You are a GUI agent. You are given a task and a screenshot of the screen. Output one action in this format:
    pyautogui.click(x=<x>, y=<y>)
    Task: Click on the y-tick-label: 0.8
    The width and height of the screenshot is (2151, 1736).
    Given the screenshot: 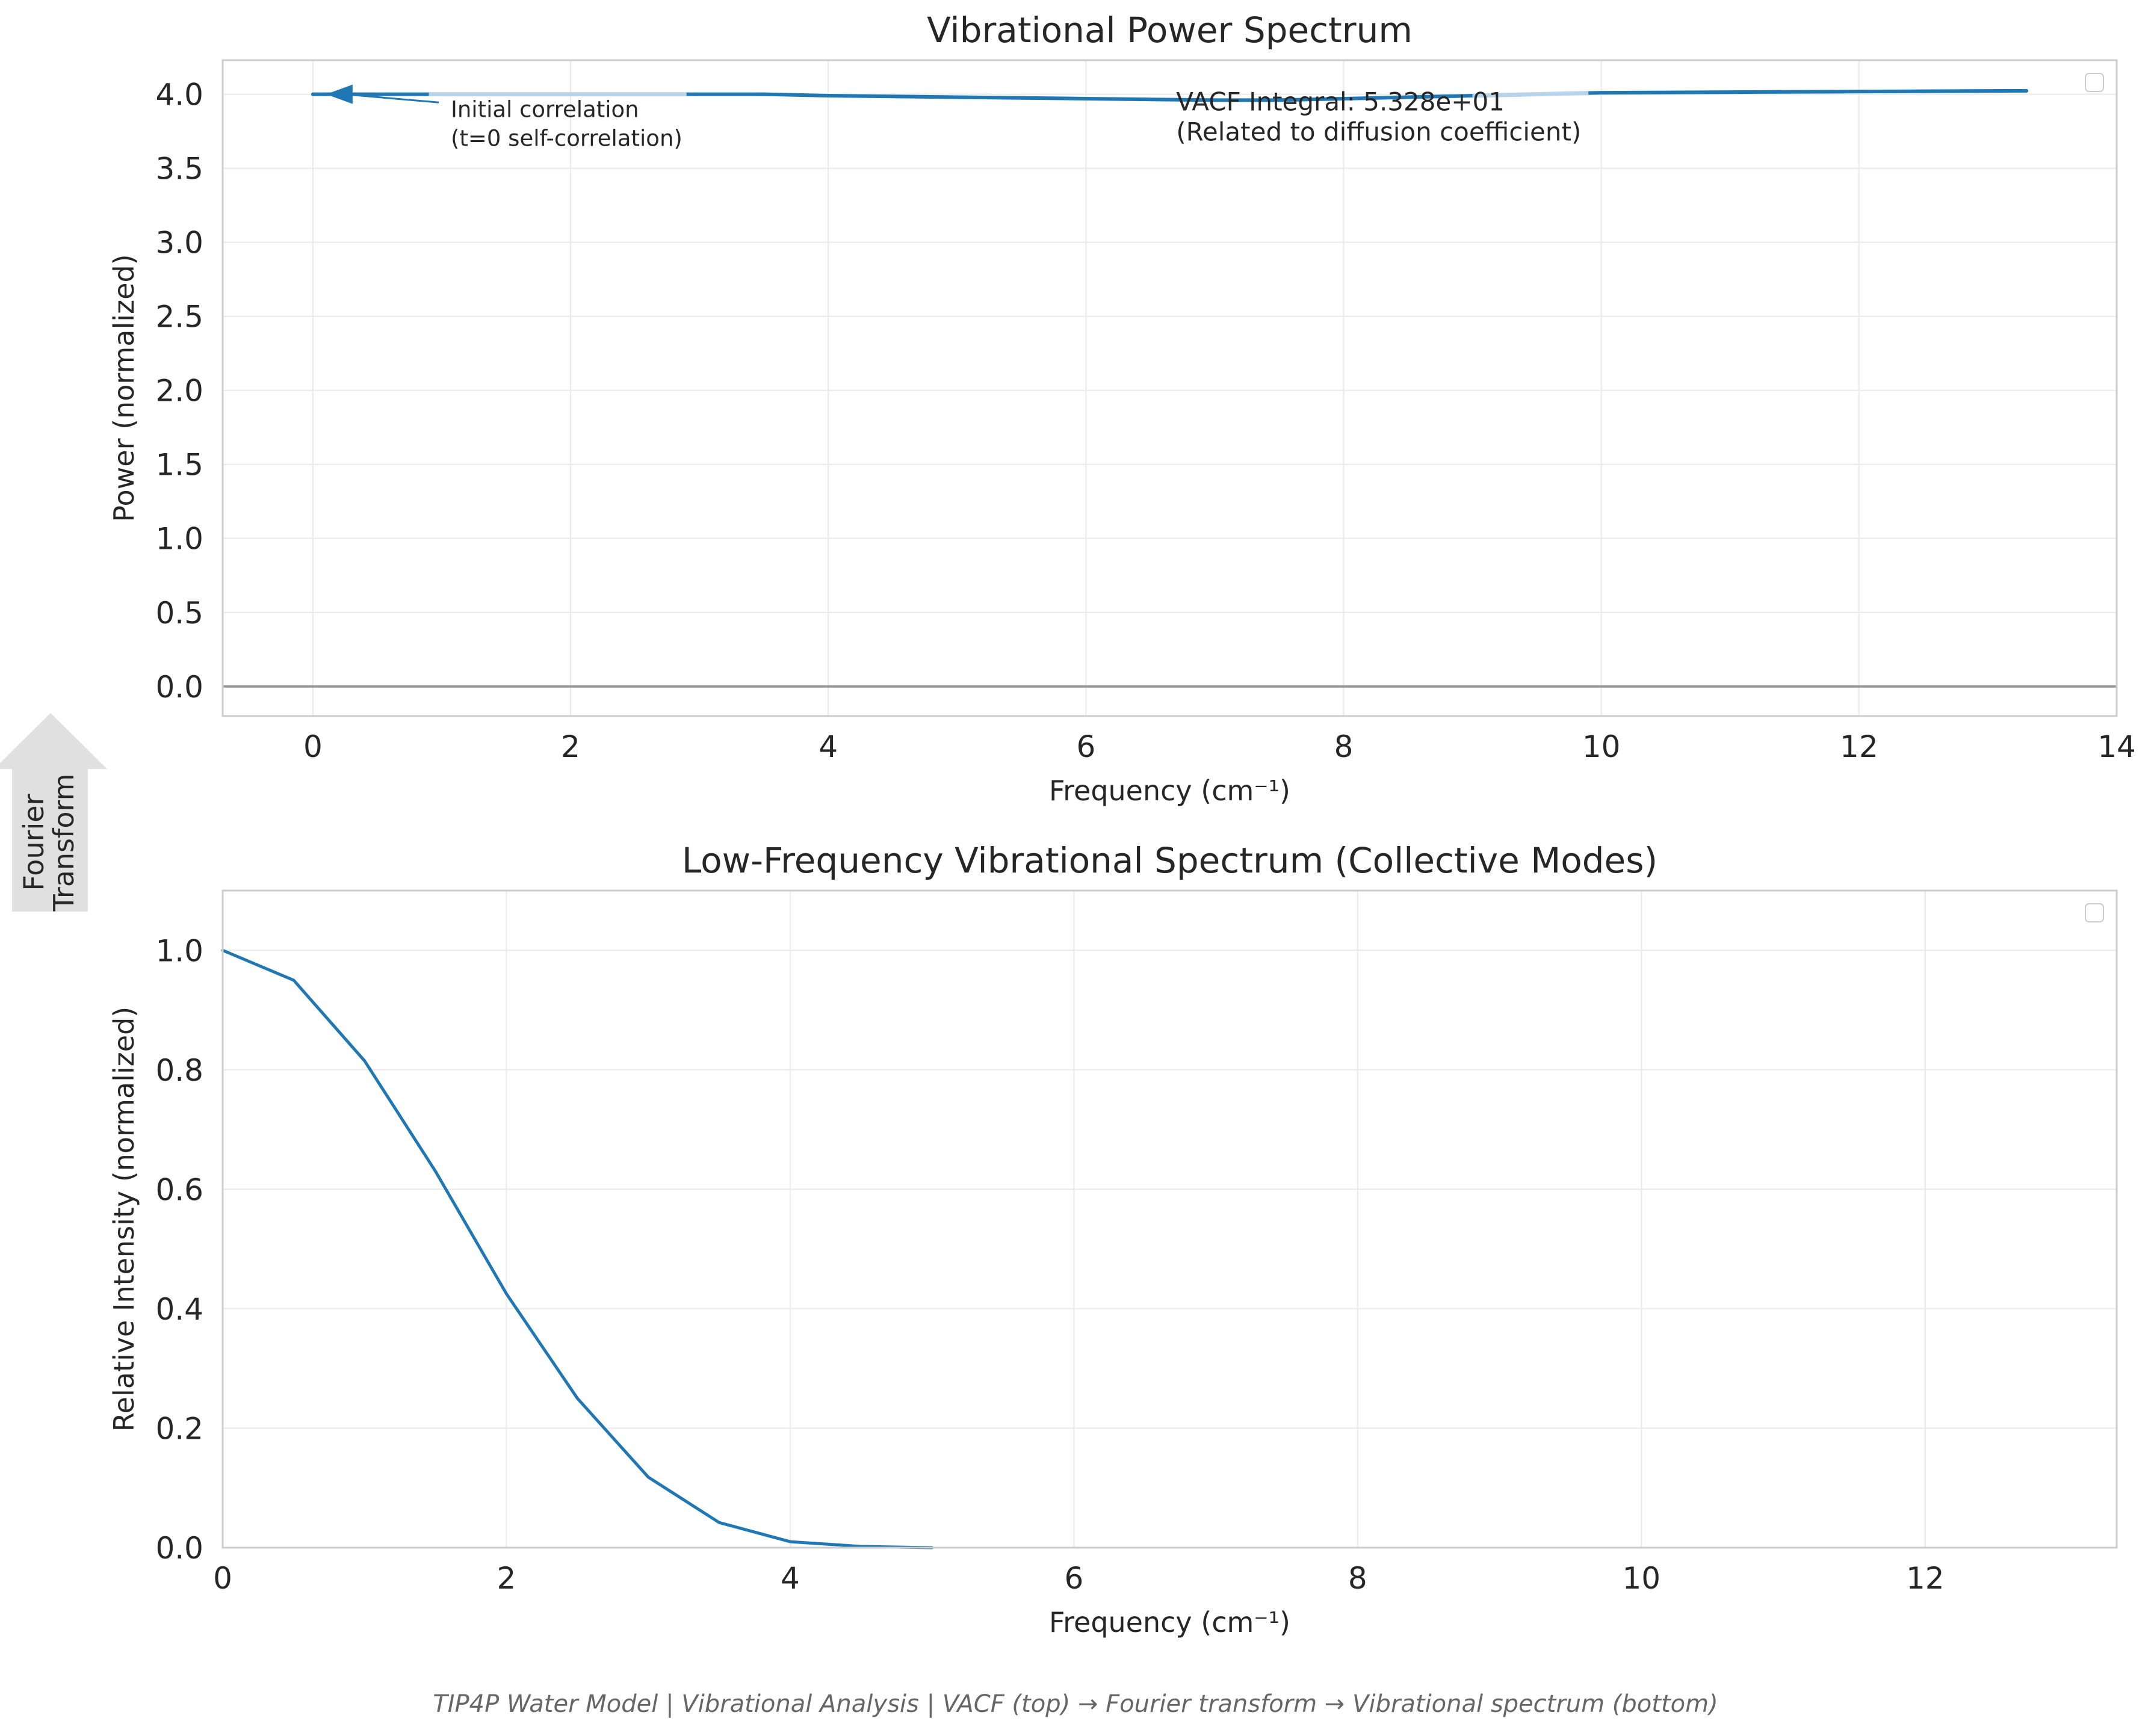 What is the action you would take?
    pyautogui.click(x=179, y=1070)
    